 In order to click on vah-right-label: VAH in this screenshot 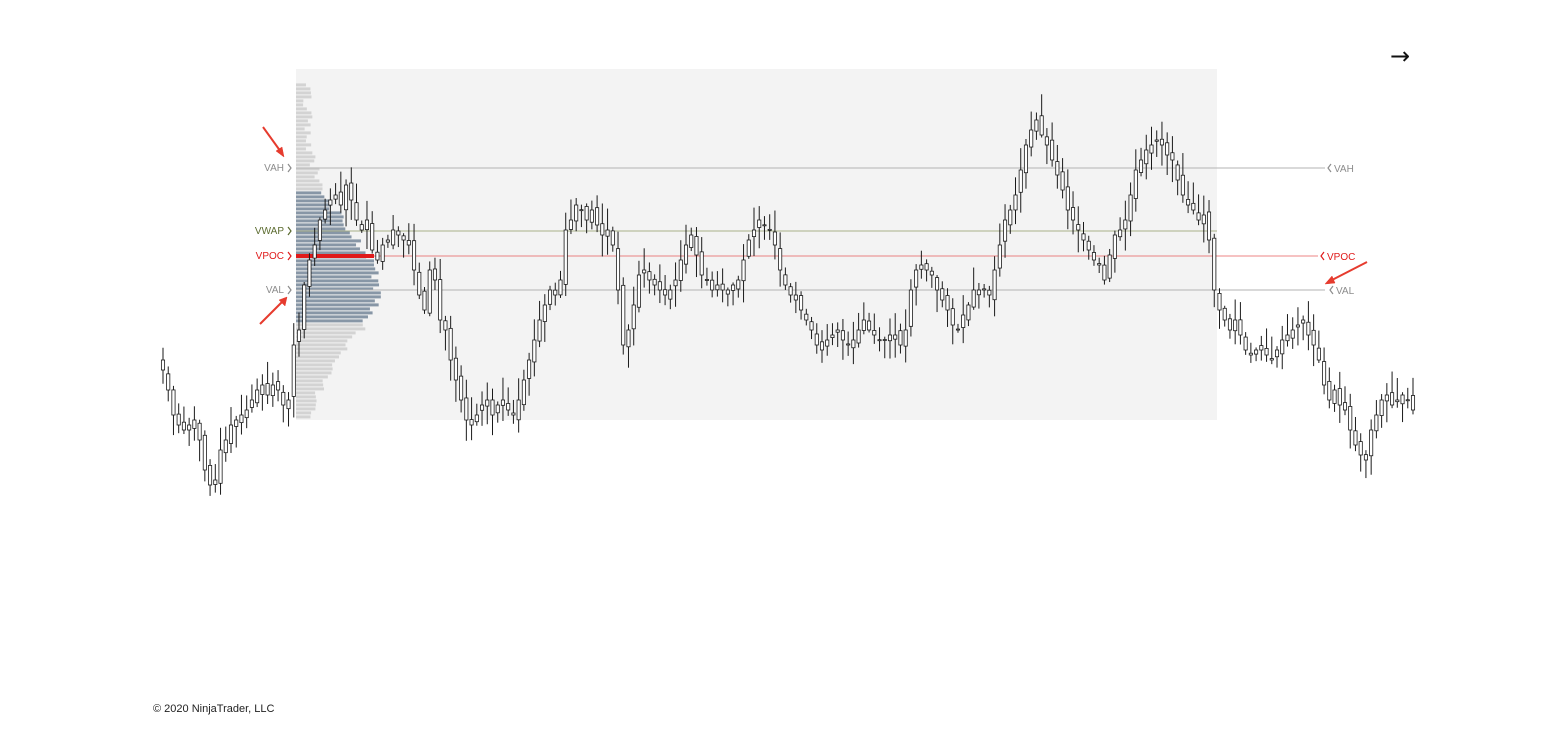, I will do `click(1344, 169)`.